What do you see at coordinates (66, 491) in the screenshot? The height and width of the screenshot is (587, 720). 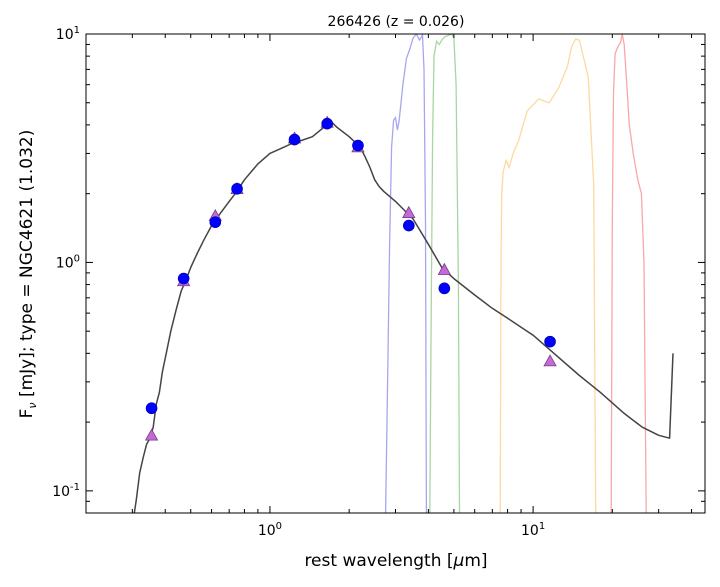 I see `y-tick-label: 10⁻¹` at bounding box center [66, 491].